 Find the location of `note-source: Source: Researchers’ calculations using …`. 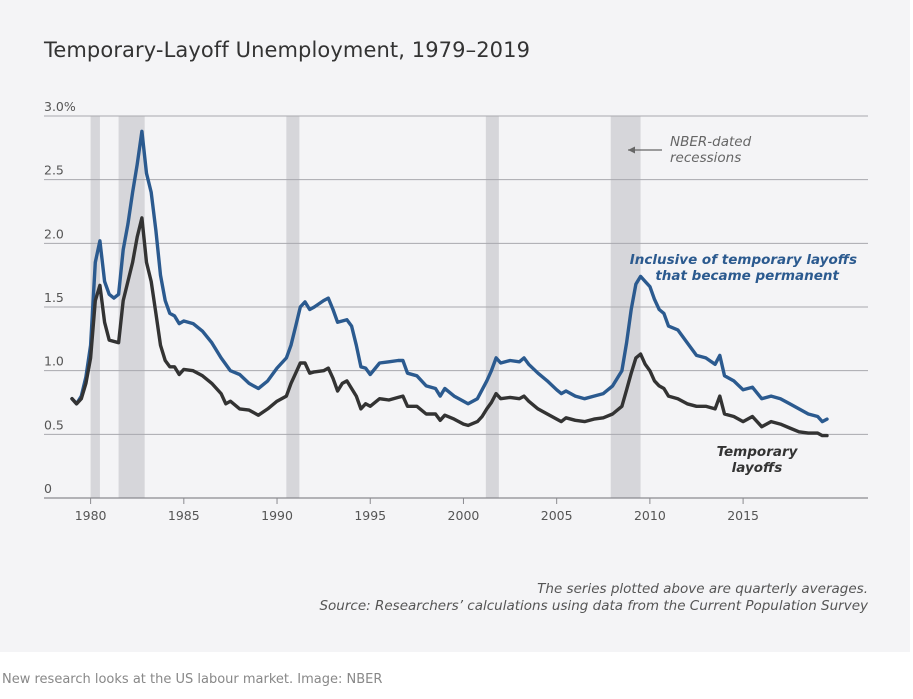

note-source: Source: Researchers’ calculations using … is located at coordinates (593, 606).